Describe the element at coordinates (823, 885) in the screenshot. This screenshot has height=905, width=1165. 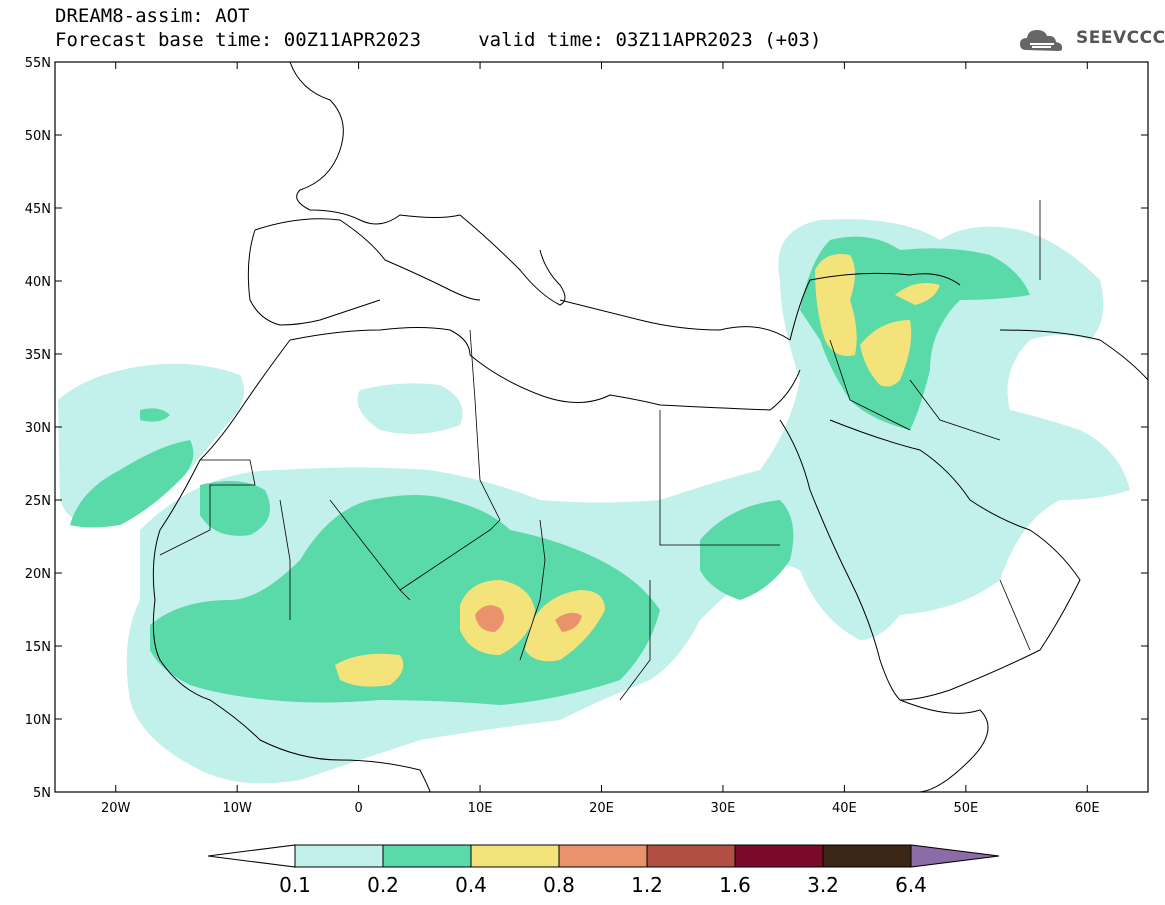
I see `colorbar-label: 3.2` at that location.